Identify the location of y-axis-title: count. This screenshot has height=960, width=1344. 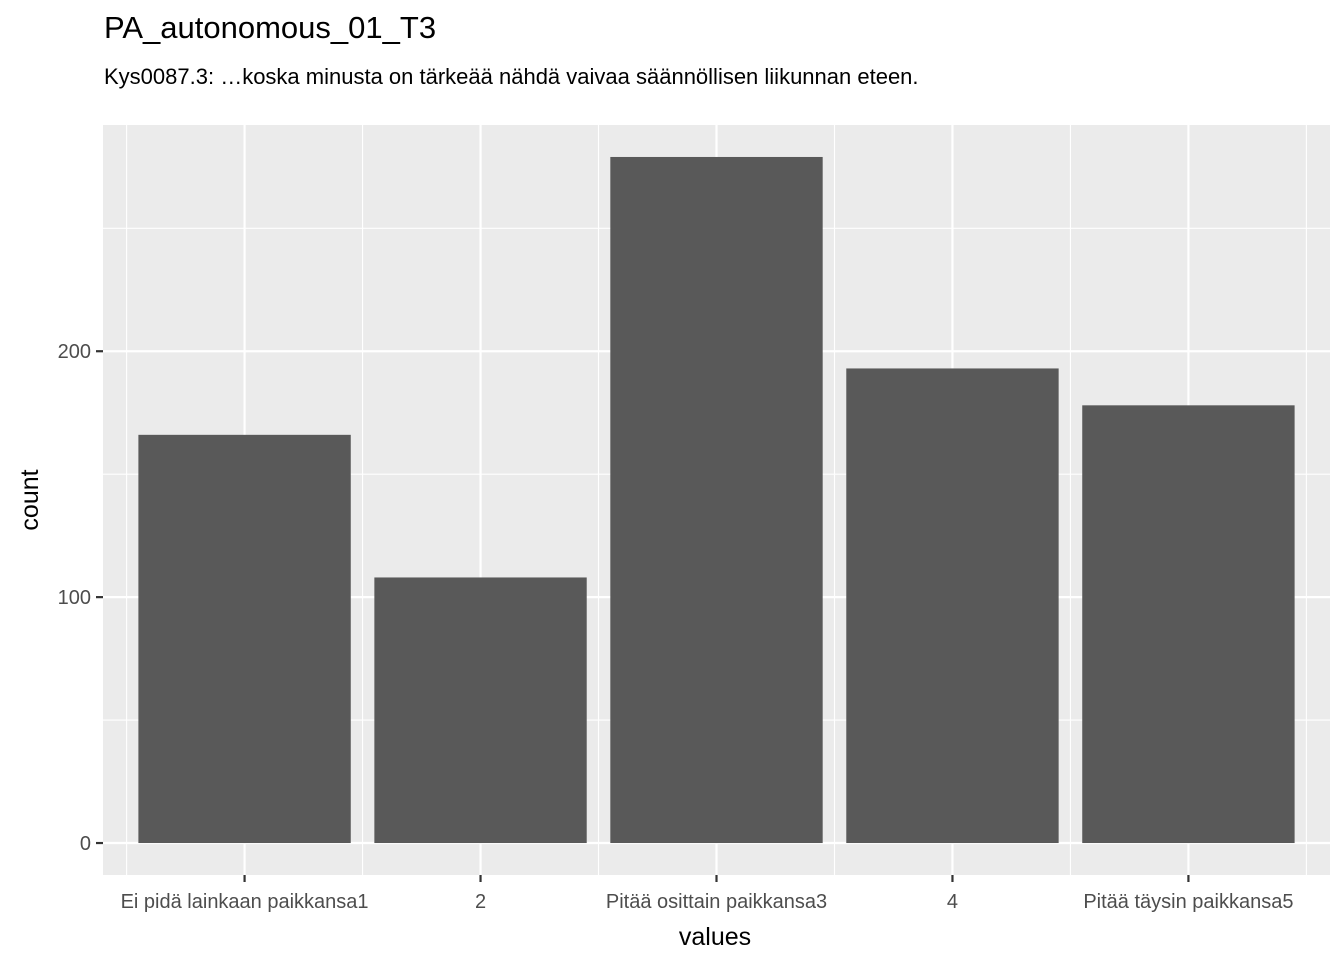
(30, 499).